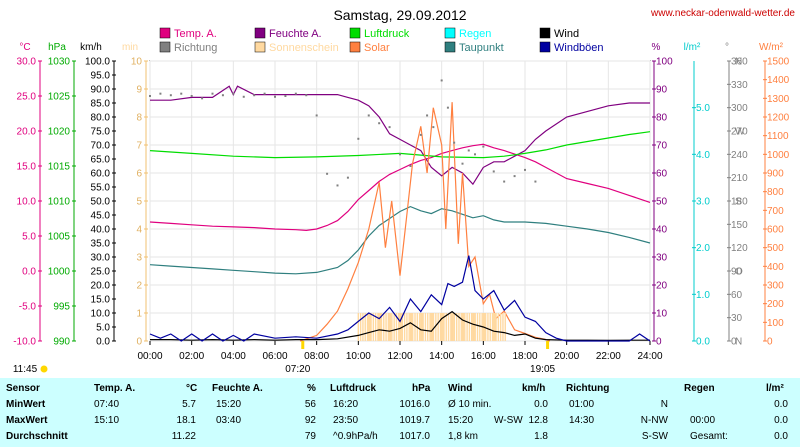 This screenshot has width=800, height=447. What do you see at coordinates (101, 244) in the screenshot?
I see `tick-wind: 35.0` at bounding box center [101, 244].